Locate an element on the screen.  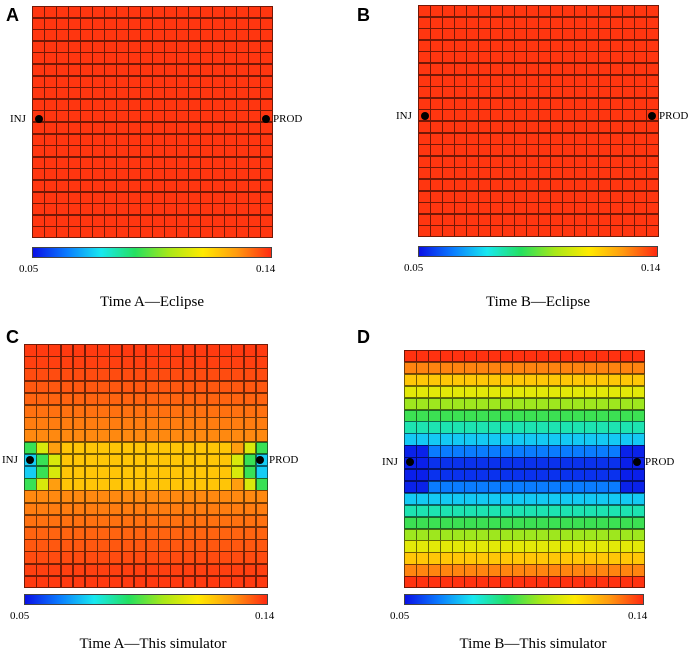
injector-well-marker is located at coordinates (410, 462).